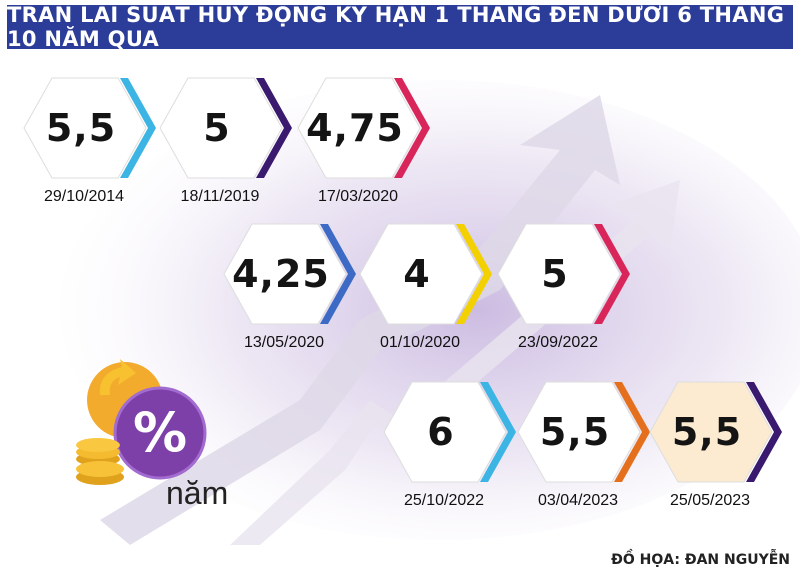  What do you see at coordinates (456, 432) in the screenshot?
I see `rate-hexagon: 6` at bounding box center [456, 432].